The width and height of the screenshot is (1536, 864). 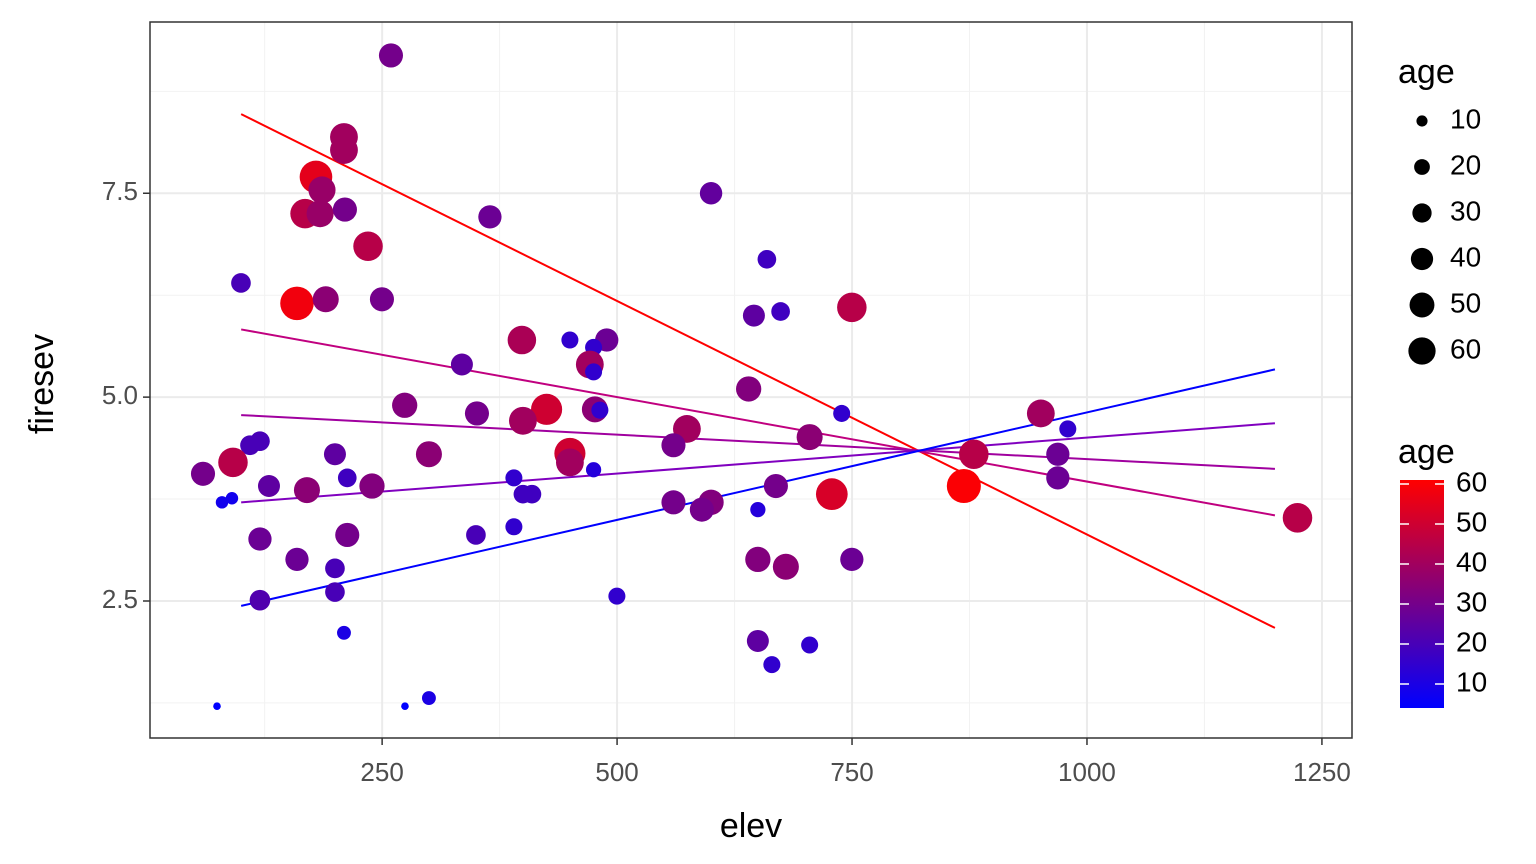 What do you see at coordinates (1471, 521) in the screenshot?
I see `colorbar-label: 50` at bounding box center [1471, 521].